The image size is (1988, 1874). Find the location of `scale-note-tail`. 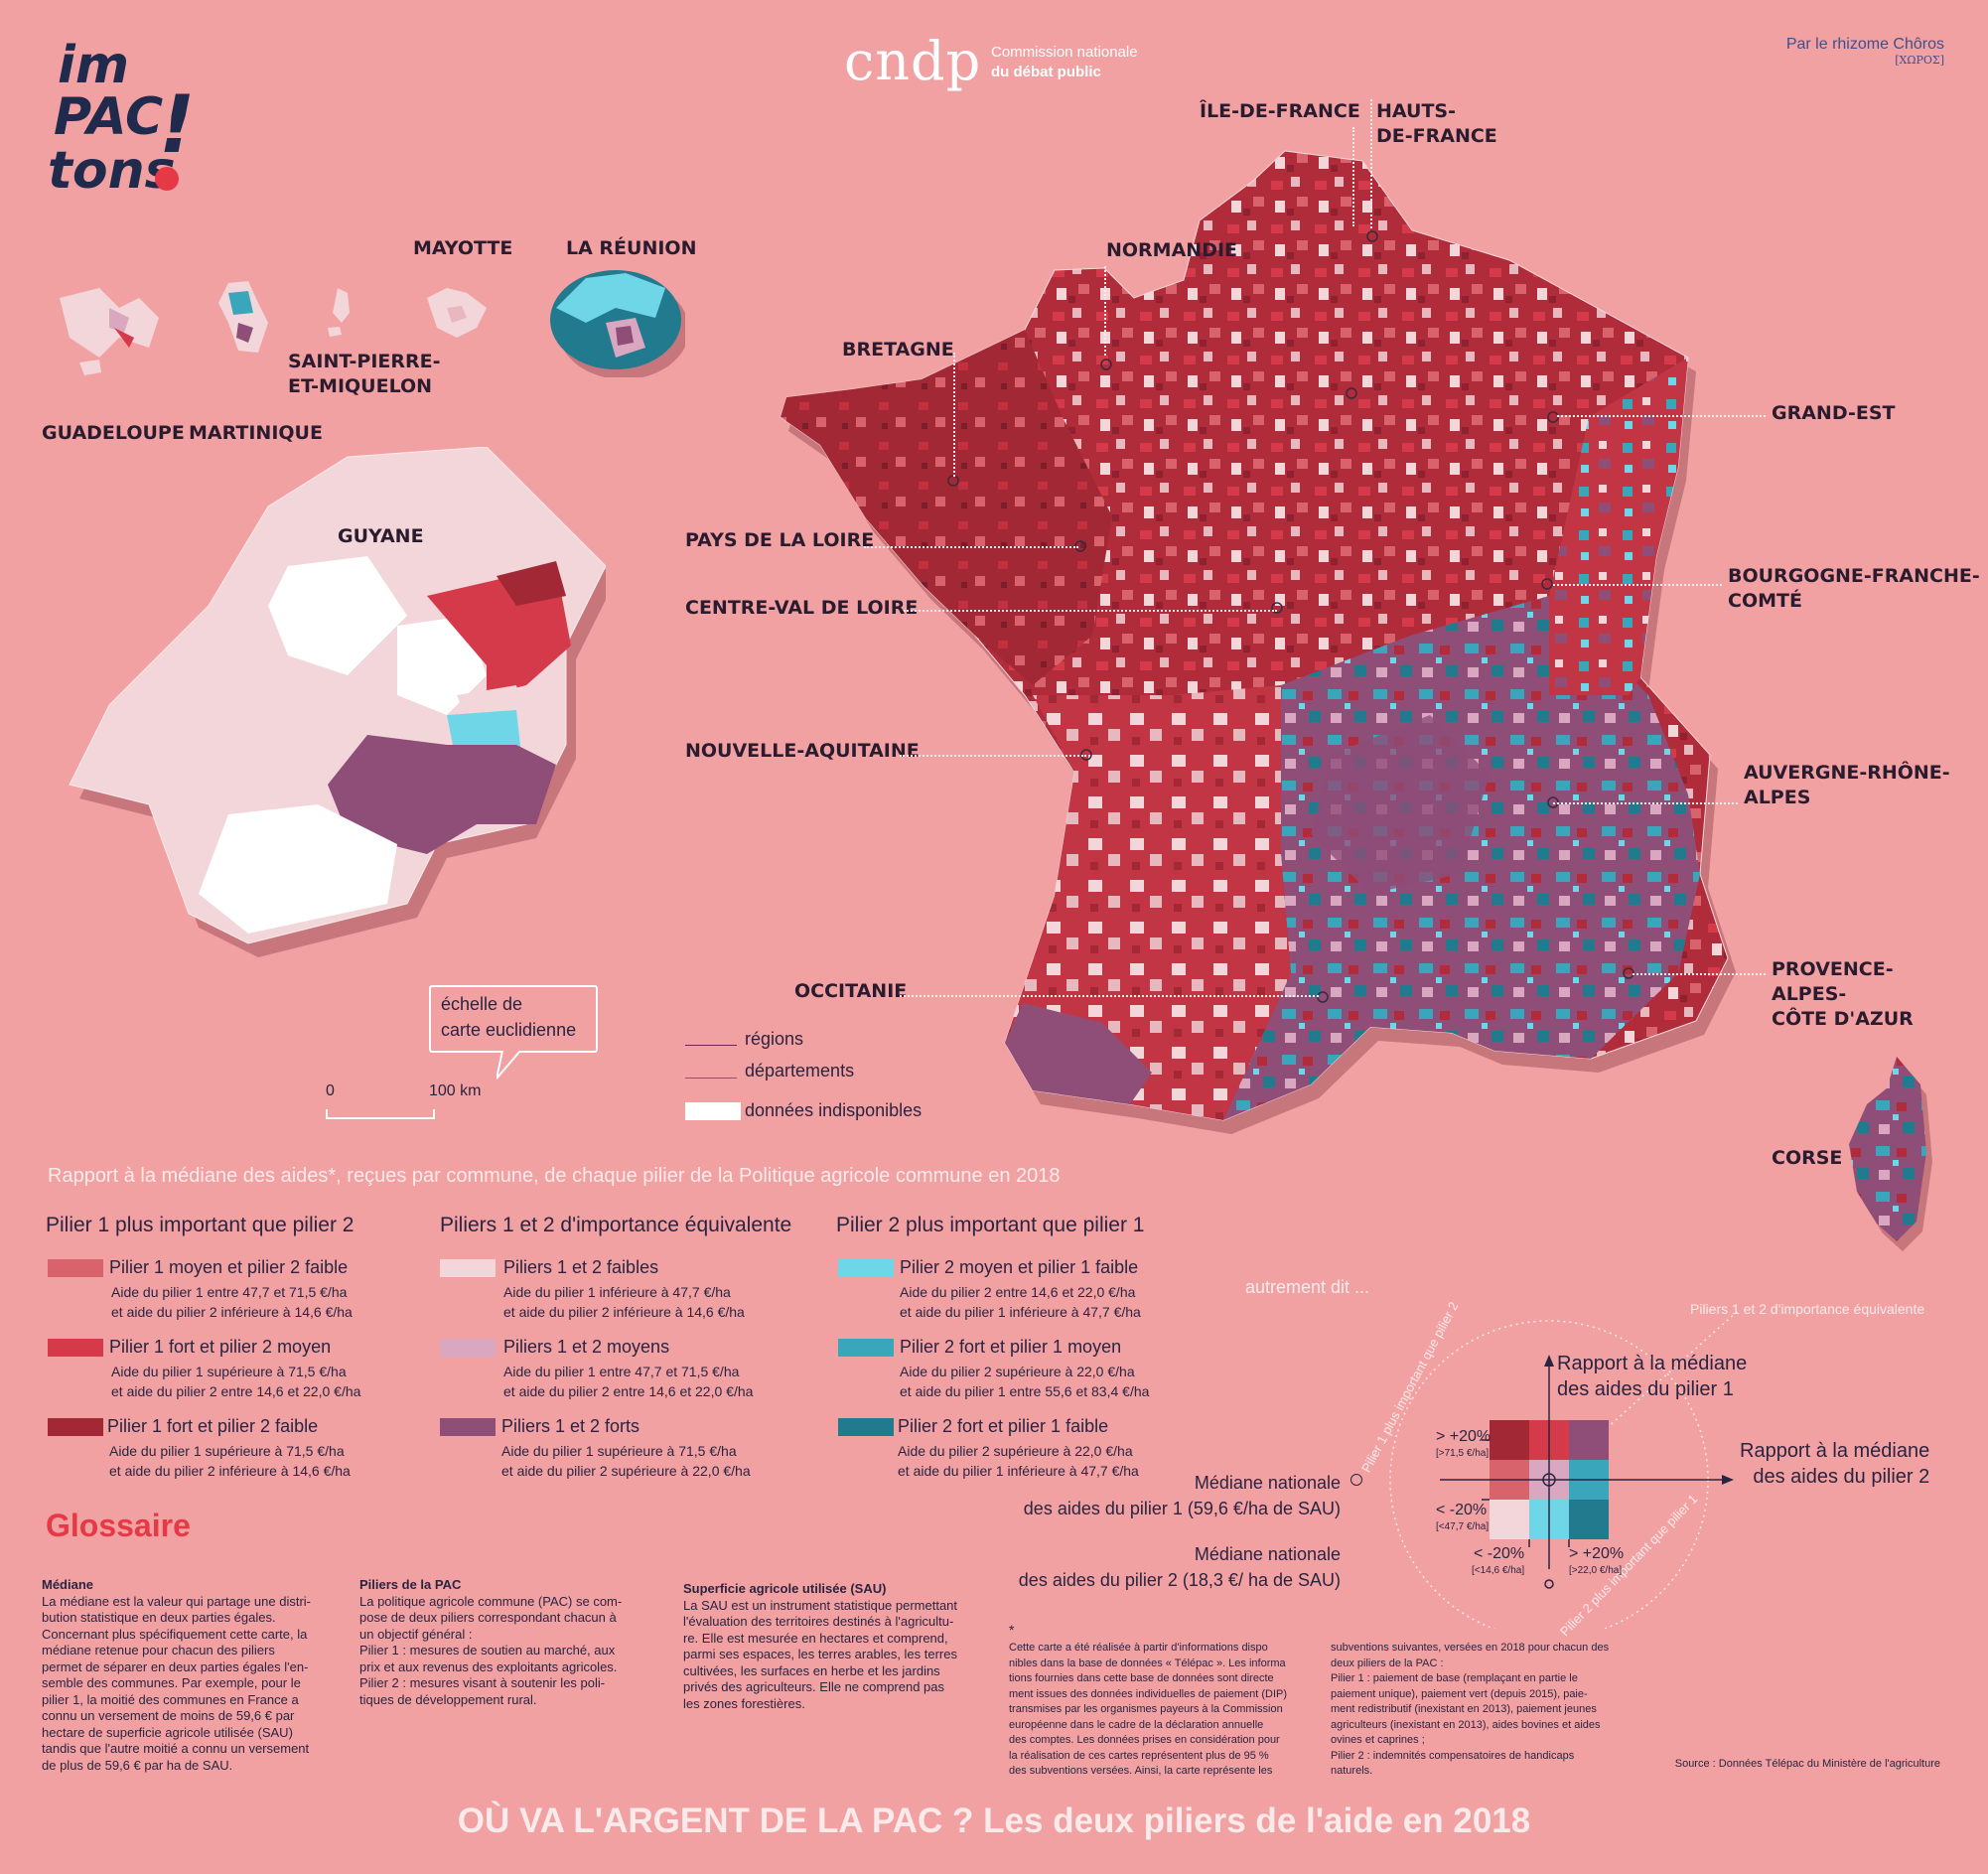

scale-note-tail is located at coordinates (509, 1066).